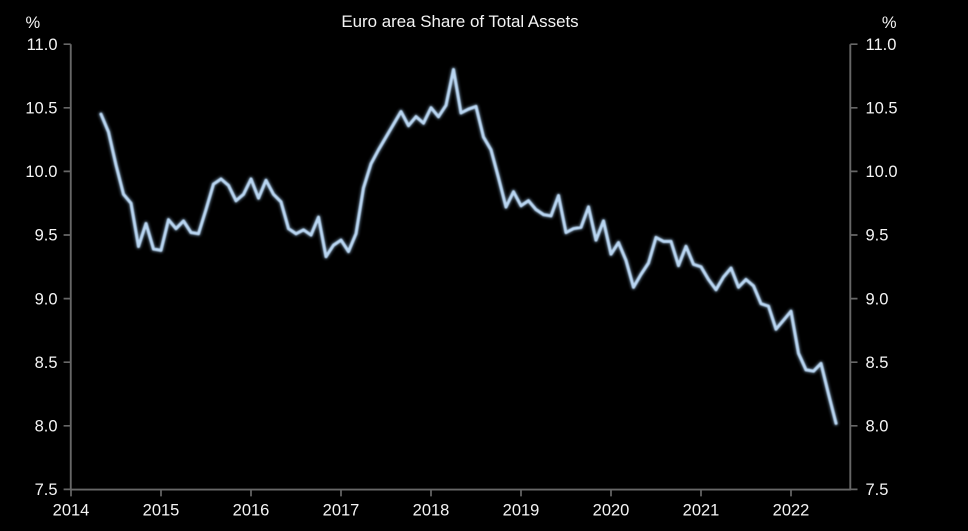 This screenshot has height=531, width=968. What do you see at coordinates (341, 510) in the screenshot?
I see `svg-text: 2017` at bounding box center [341, 510].